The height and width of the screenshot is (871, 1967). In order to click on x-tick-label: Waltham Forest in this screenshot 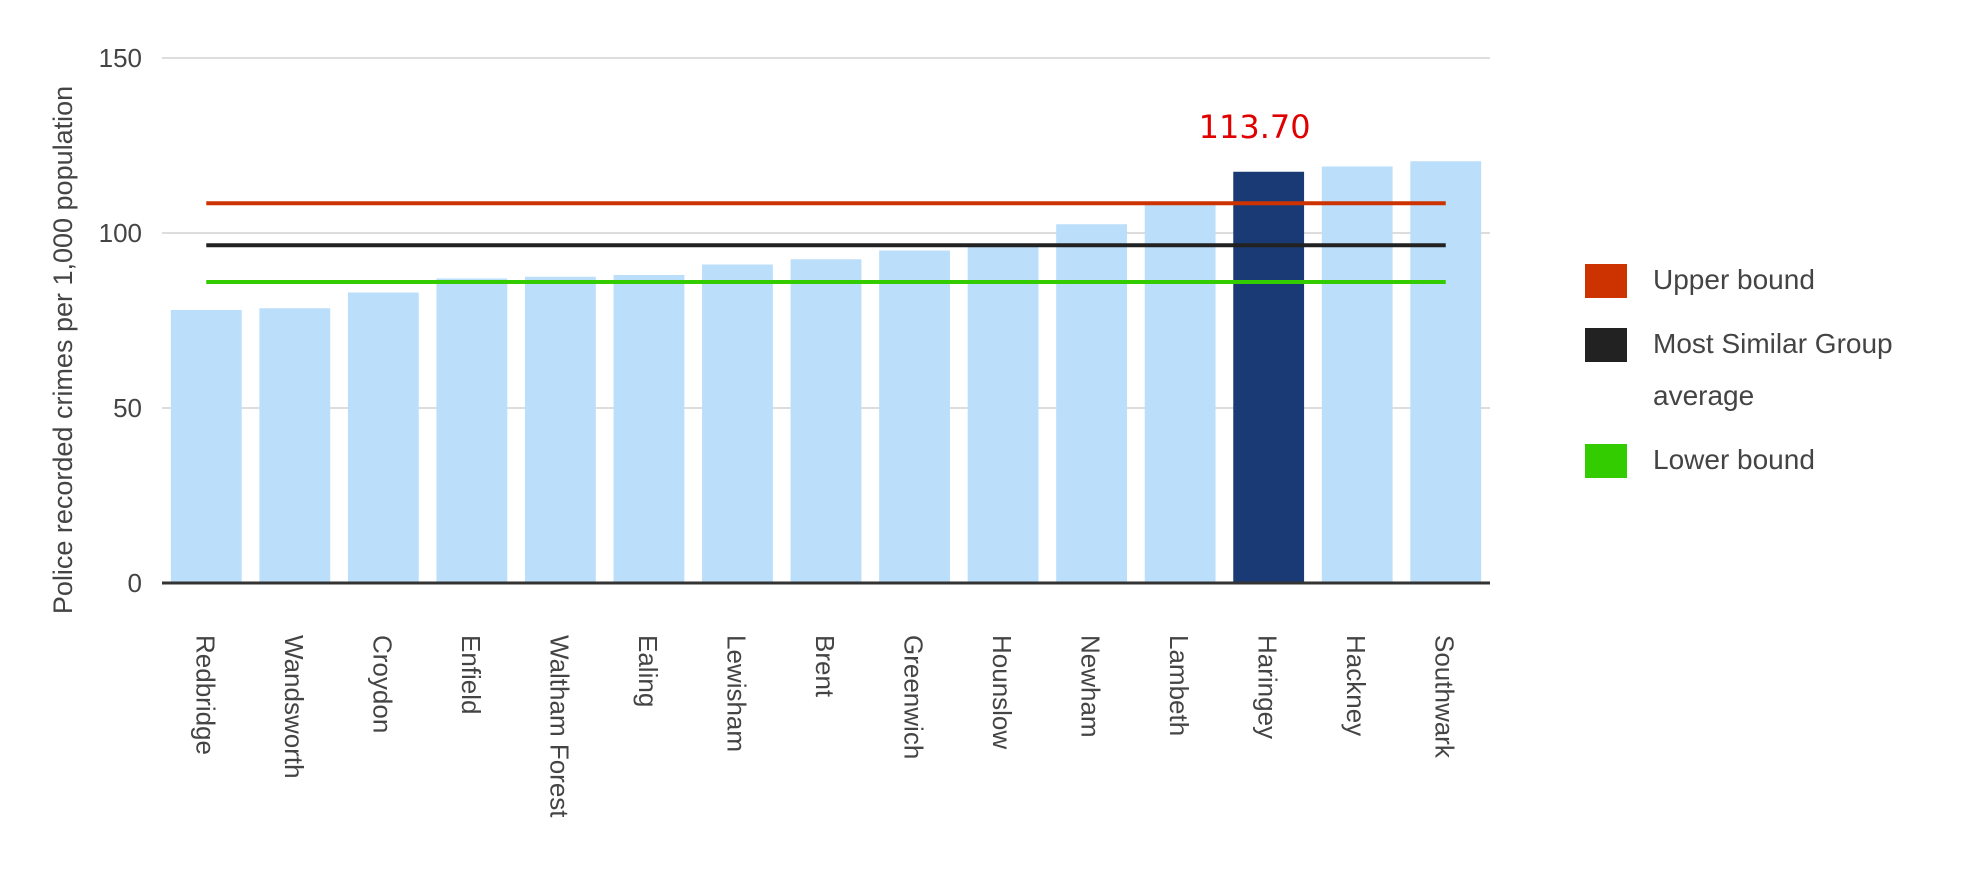, I will do `click(559, 726)`.